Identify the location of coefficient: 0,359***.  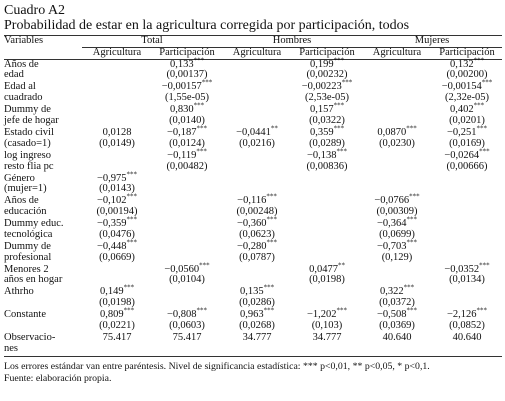
(327, 132).